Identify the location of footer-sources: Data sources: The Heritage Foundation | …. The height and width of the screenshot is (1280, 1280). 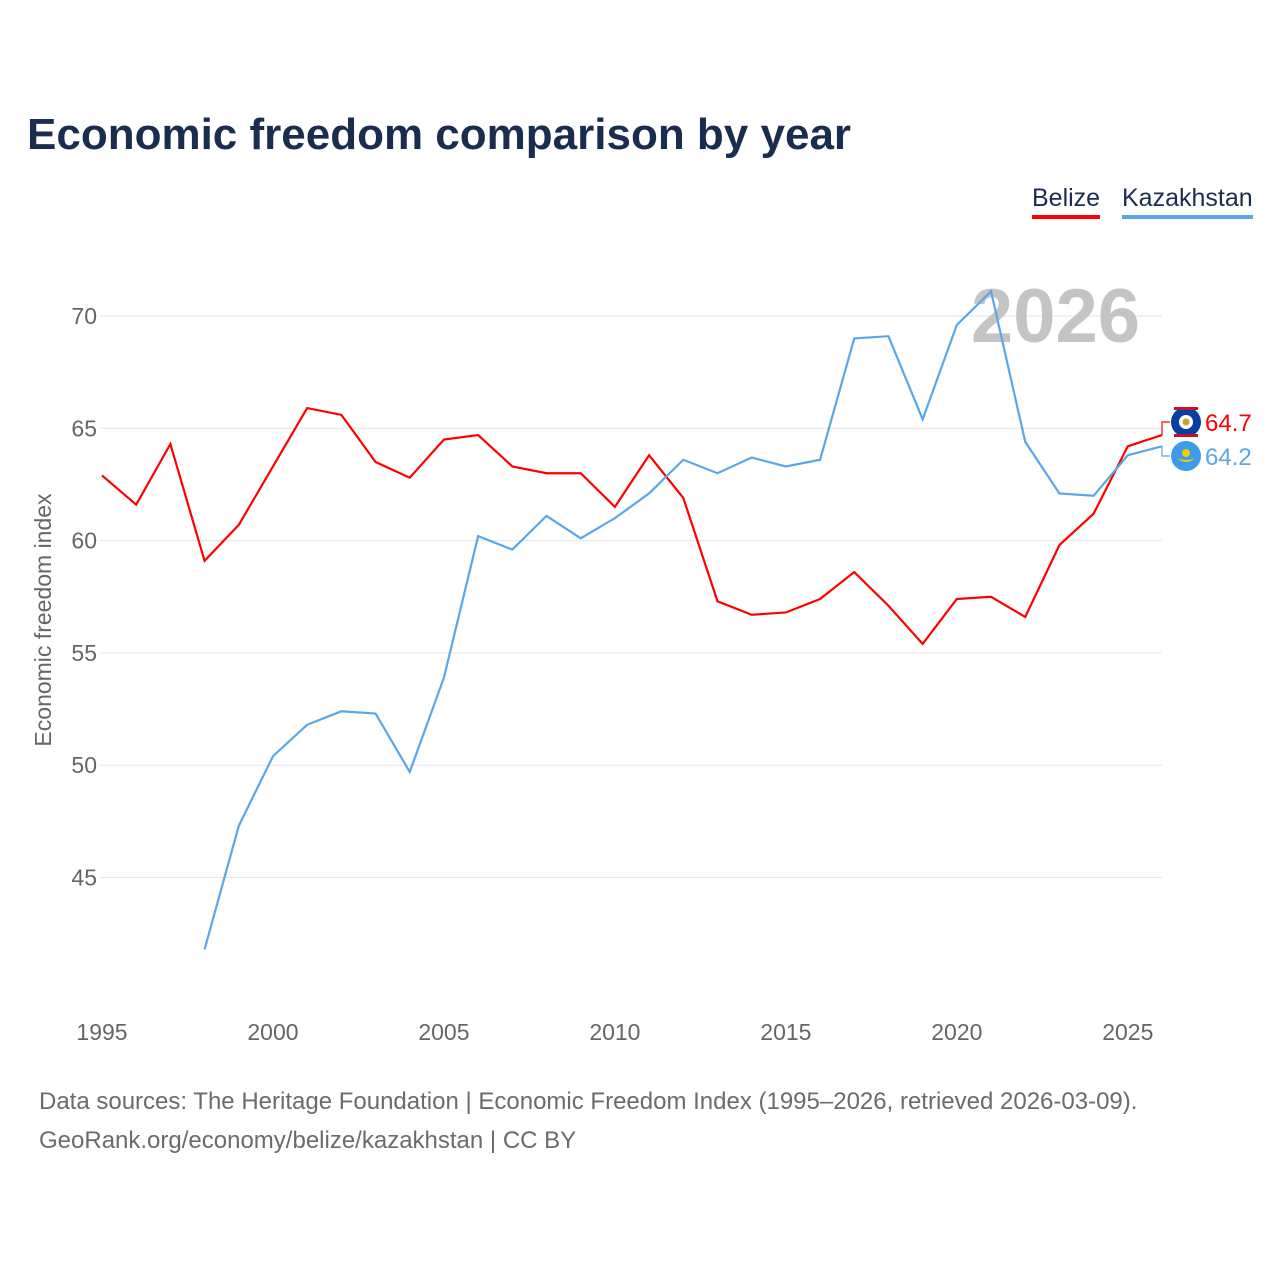
(588, 1101).